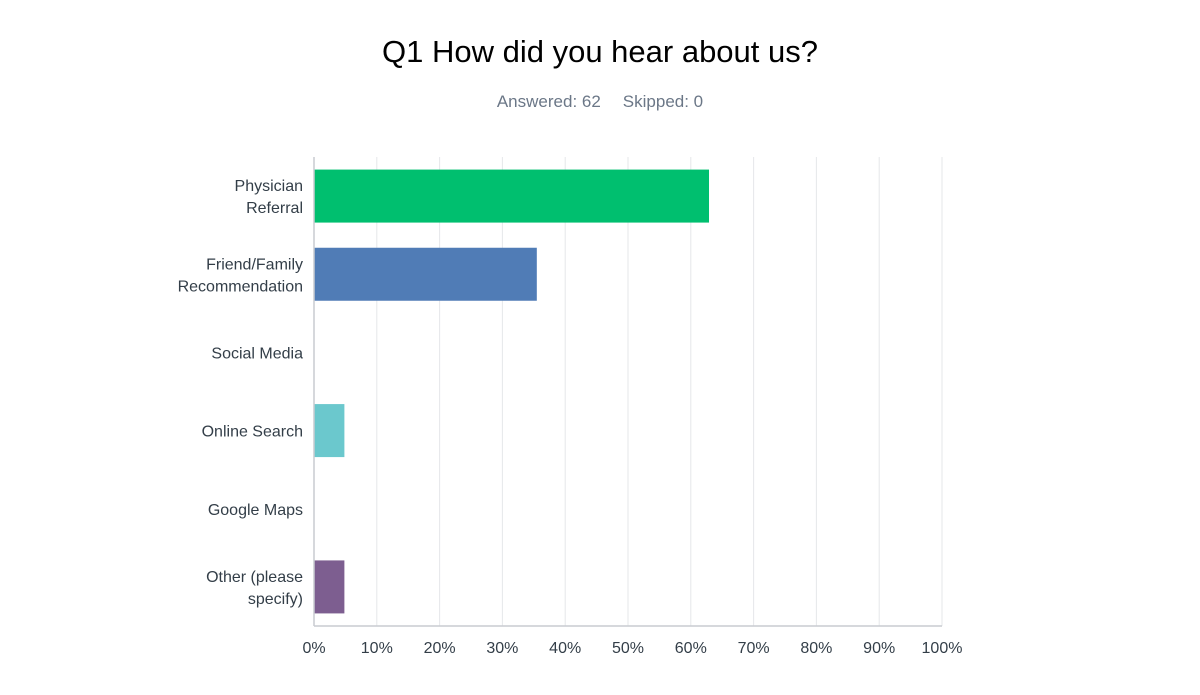 The width and height of the screenshot is (1200, 695). I want to click on skipped-count: Skipped: 0, so click(663, 101).